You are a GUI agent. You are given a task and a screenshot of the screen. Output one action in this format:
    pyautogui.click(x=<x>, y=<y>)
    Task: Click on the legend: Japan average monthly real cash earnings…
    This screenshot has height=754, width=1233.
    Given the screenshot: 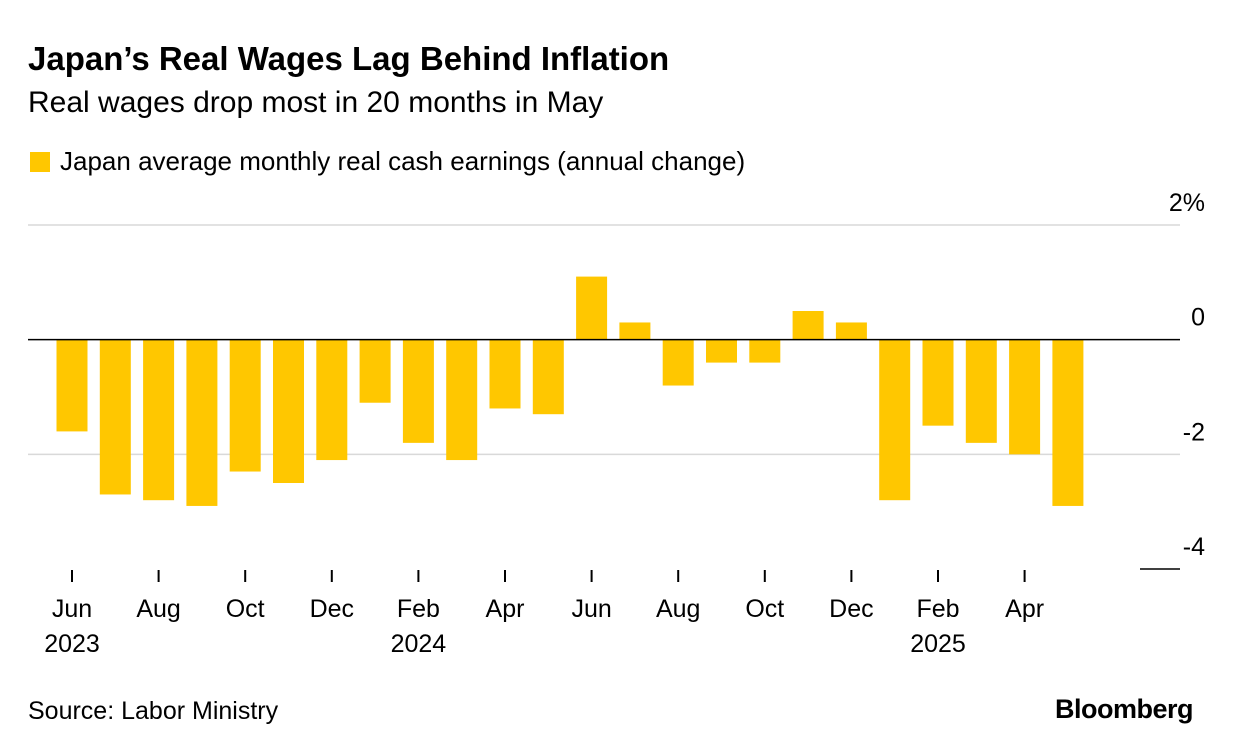 What is the action you would take?
    pyautogui.click(x=387, y=161)
    